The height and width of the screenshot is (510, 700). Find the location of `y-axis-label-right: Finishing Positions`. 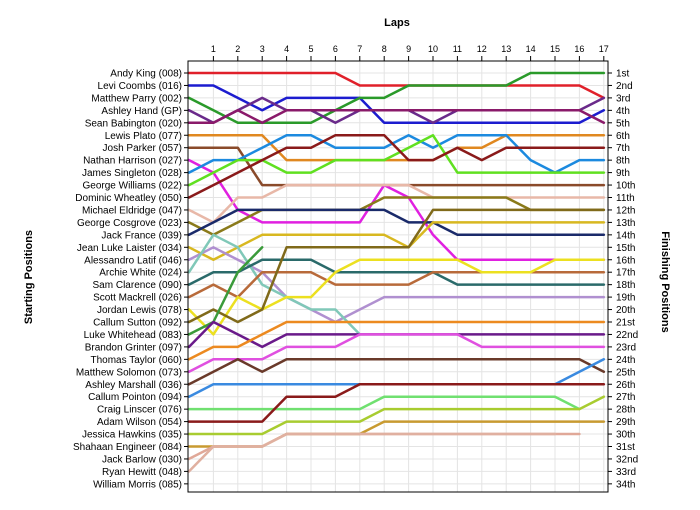

y-axis-label-right: Finishing Positions is located at coordinates (665, 281).